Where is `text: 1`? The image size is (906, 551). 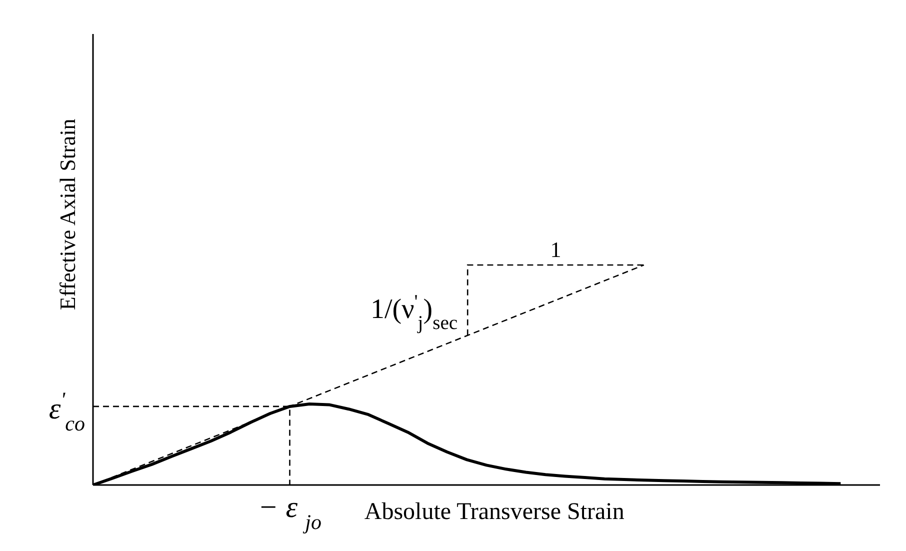
text: 1 is located at coordinates (556, 249).